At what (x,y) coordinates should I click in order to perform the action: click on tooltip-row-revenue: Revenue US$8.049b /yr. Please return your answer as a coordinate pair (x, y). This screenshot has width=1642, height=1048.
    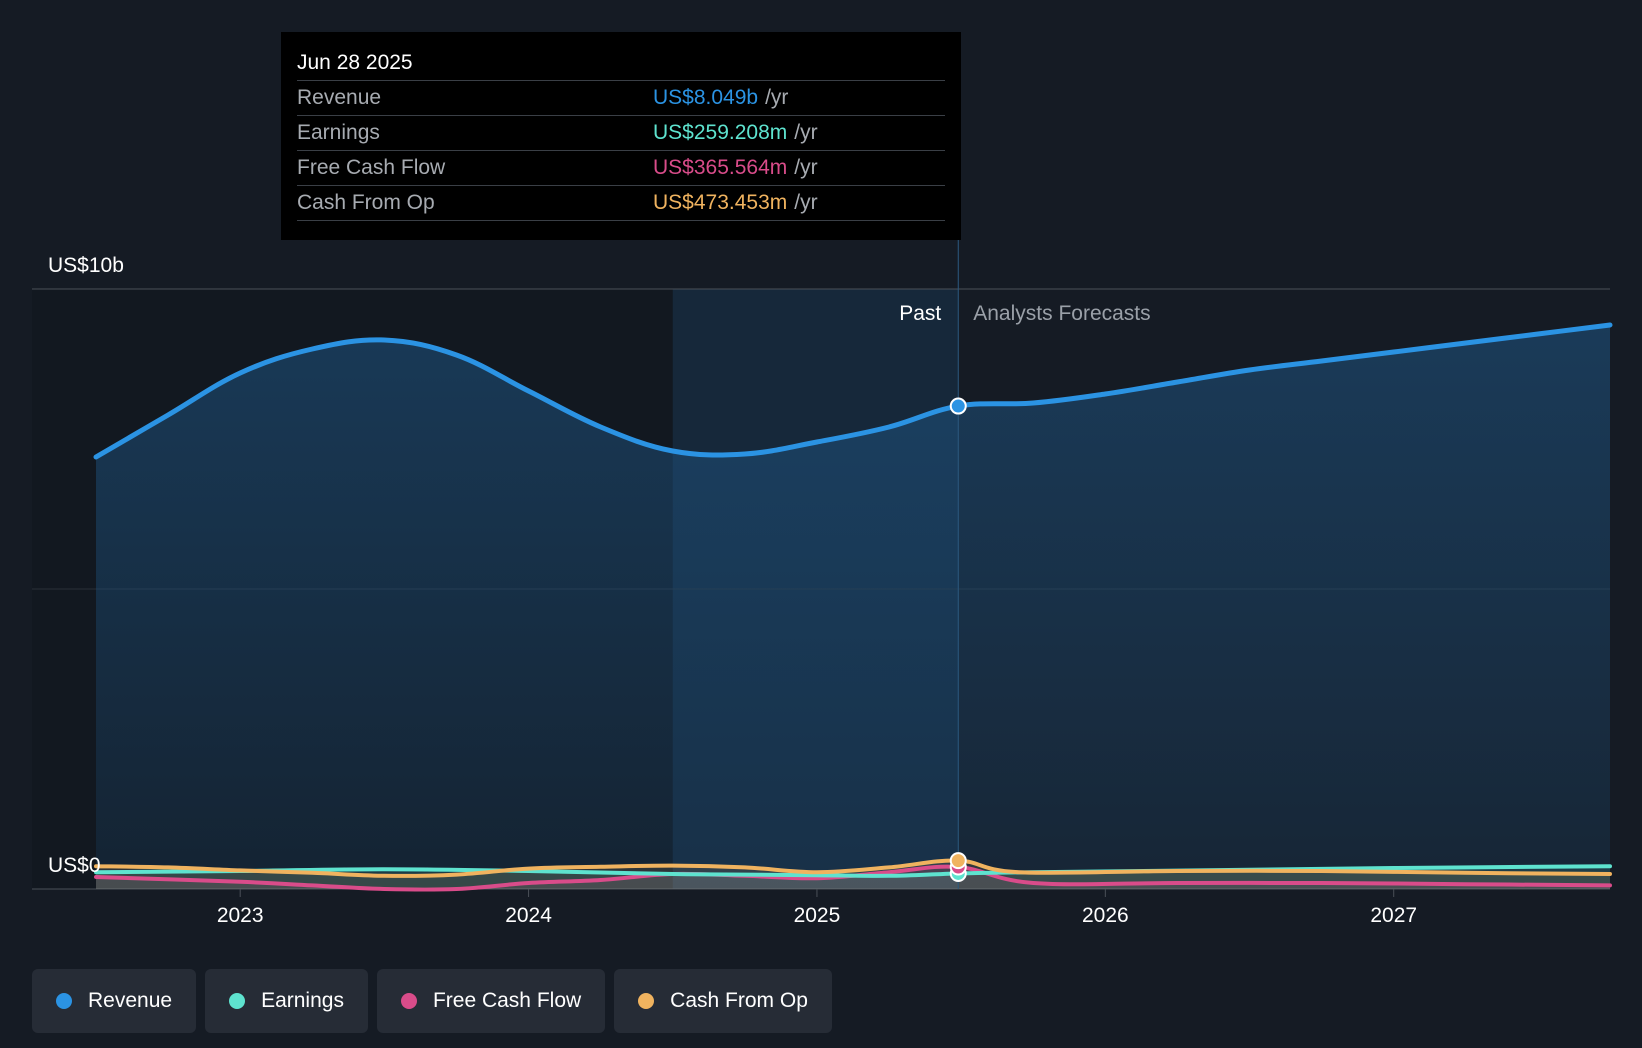
    Looking at the image, I should click on (621, 98).